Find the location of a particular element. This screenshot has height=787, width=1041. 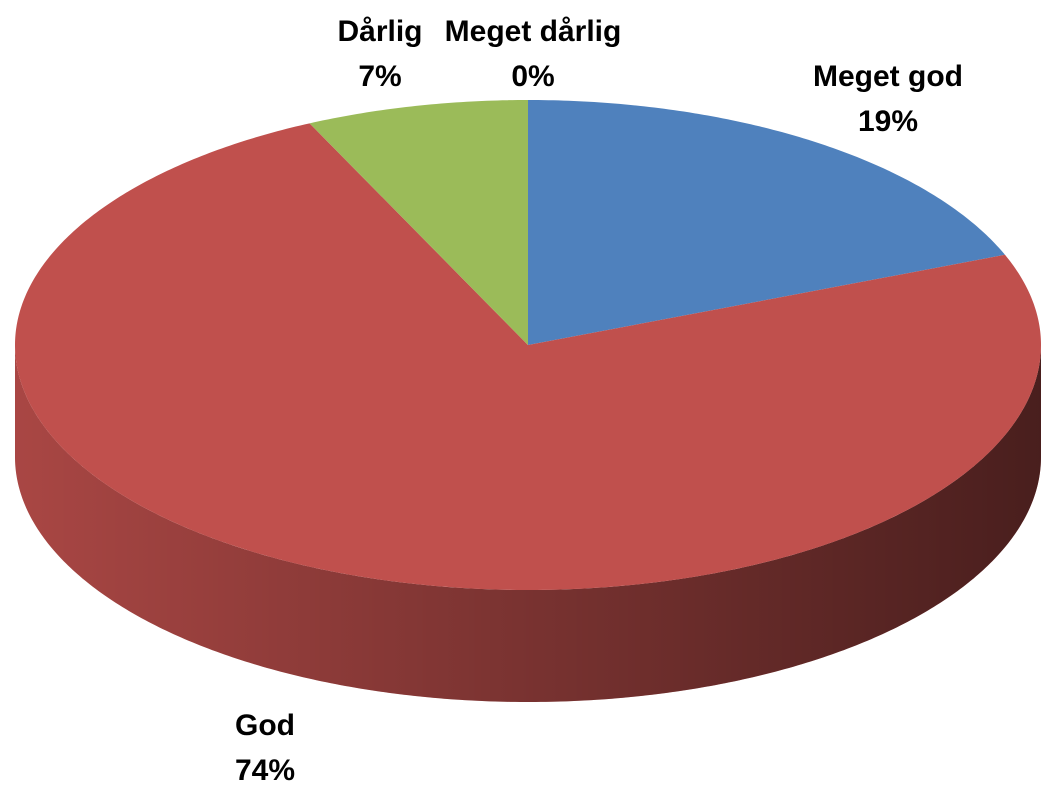

slice-label: Dårlig is located at coordinates (379, 31).